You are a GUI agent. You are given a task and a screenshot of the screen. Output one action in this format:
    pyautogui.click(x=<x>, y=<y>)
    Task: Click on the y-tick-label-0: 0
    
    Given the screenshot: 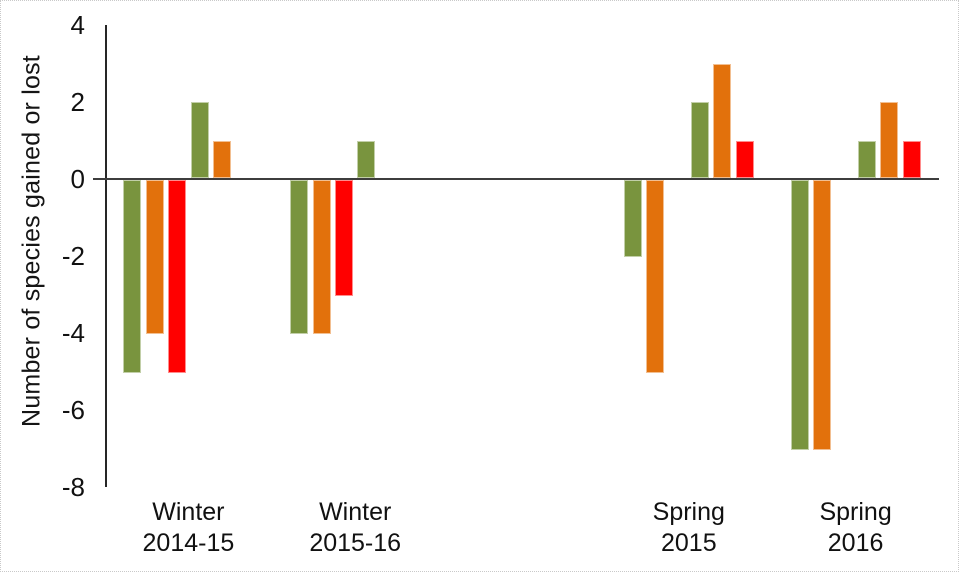 What is the action you would take?
    pyautogui.click(x=77, y=179)
    